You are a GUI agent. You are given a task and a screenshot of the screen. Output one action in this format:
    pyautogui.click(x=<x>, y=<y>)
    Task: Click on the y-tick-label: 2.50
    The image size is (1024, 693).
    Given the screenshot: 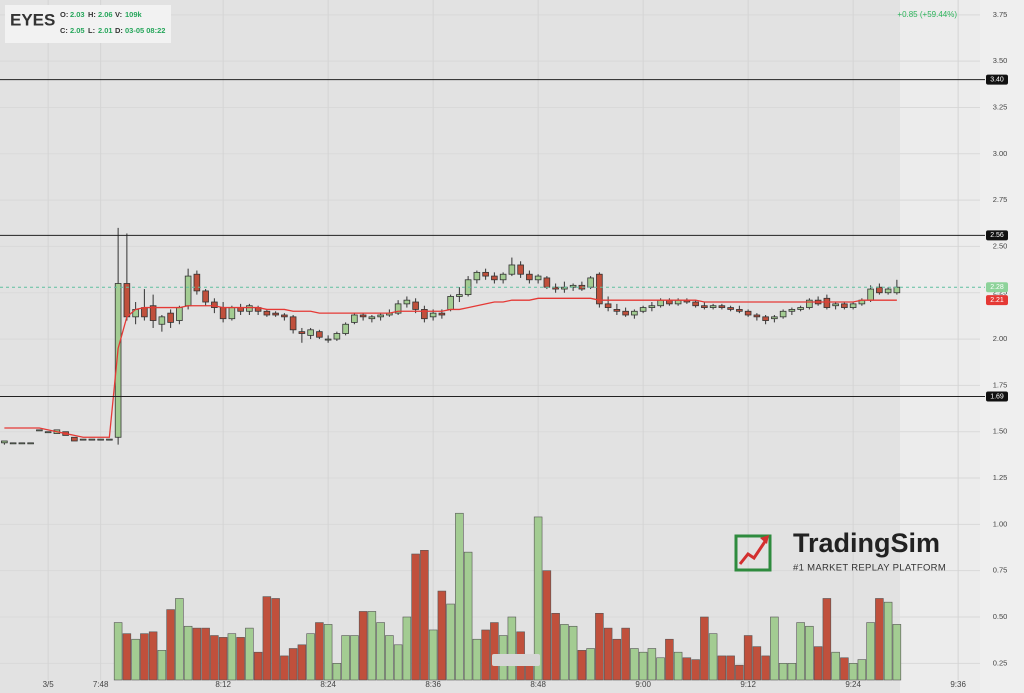 What is the action you would take?
    pyautogui.click(x=1000, y=245)
    